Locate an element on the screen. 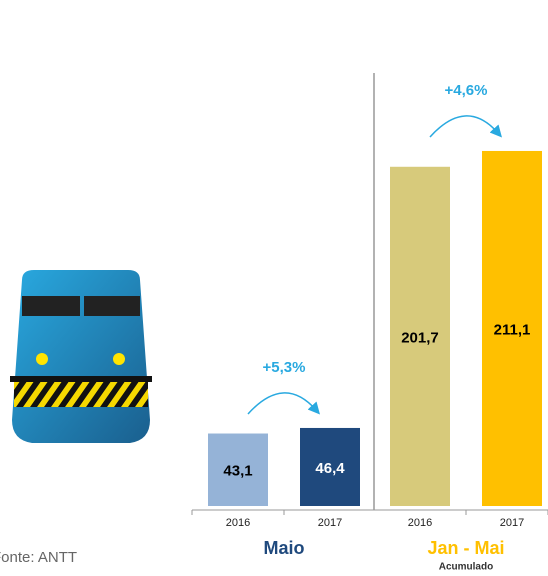 This screenshot has height=576, width=548. value-label: 201,7 is located at coordinates (420, 337).